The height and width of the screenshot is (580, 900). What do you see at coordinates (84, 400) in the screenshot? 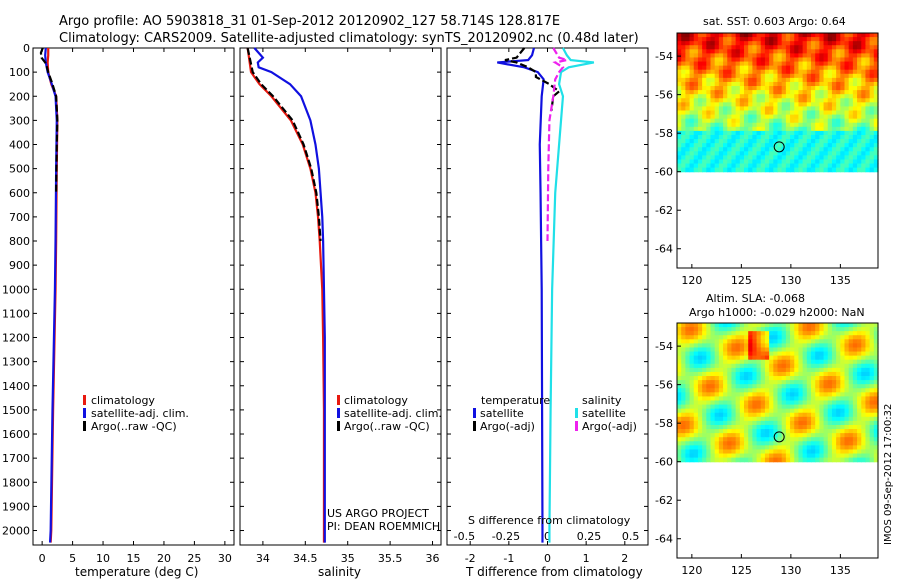
I see `legend-swatch-climatology` at bounding box center [84, 400].